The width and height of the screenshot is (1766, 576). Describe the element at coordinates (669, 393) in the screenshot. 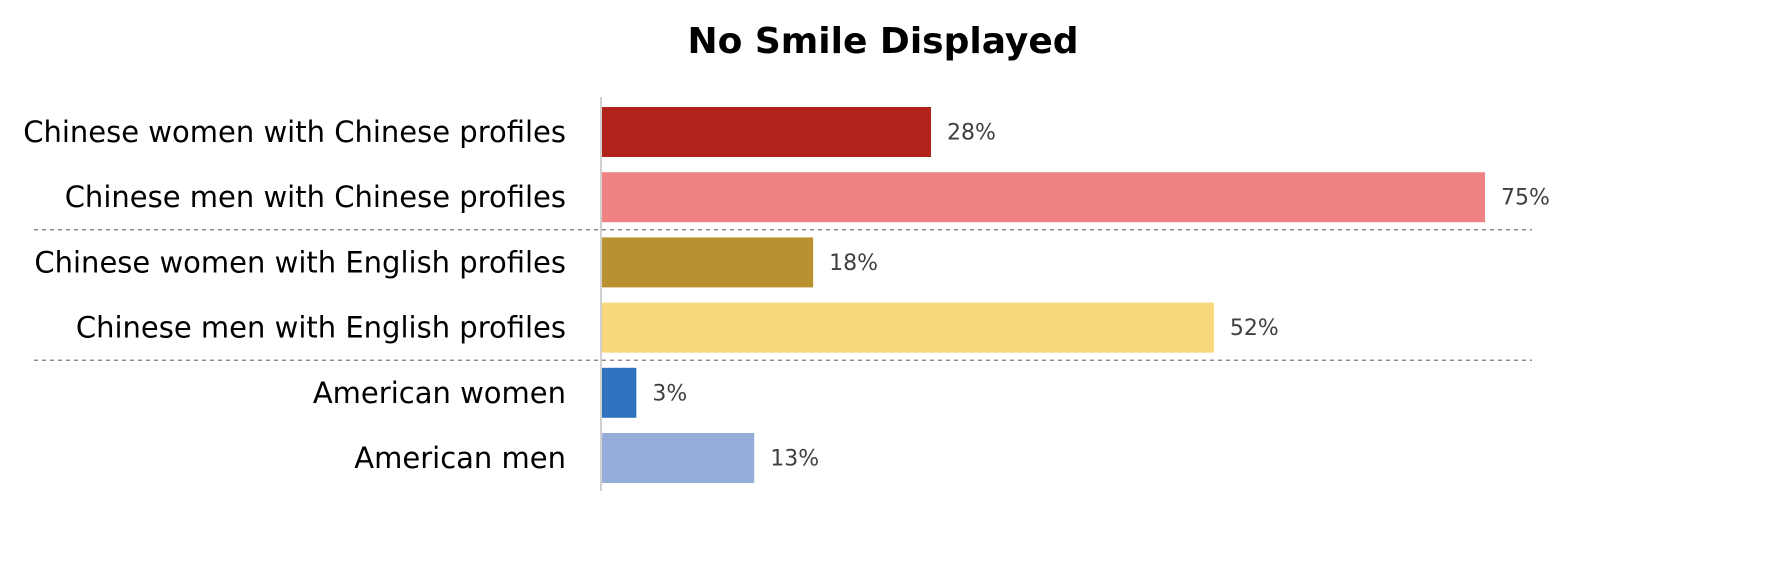

I see `data-label: 3%` at that location.